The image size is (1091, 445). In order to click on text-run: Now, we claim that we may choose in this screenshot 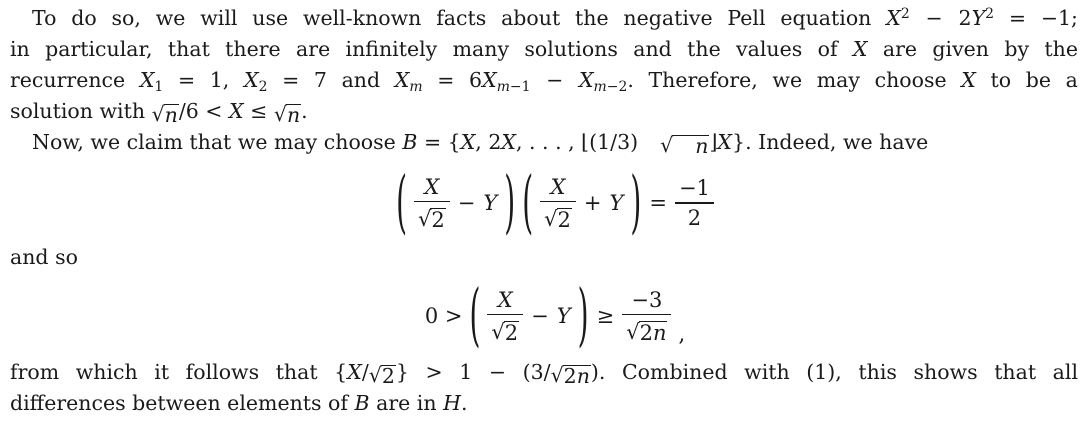, I will do `click(214, 142)`.